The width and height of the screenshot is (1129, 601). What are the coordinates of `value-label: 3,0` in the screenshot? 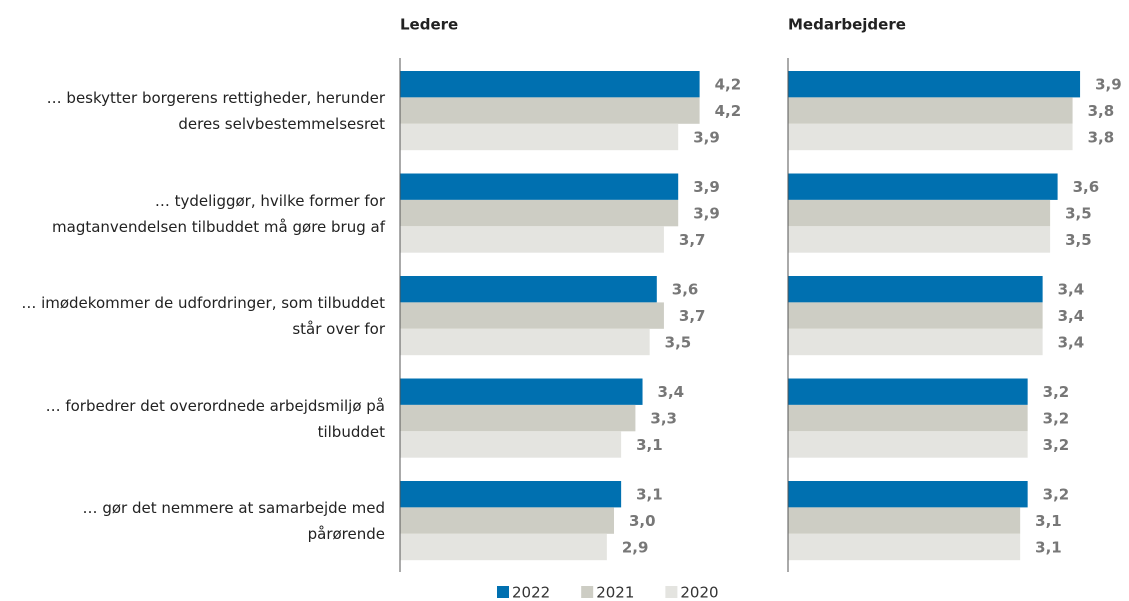 It's located at (642, 521).